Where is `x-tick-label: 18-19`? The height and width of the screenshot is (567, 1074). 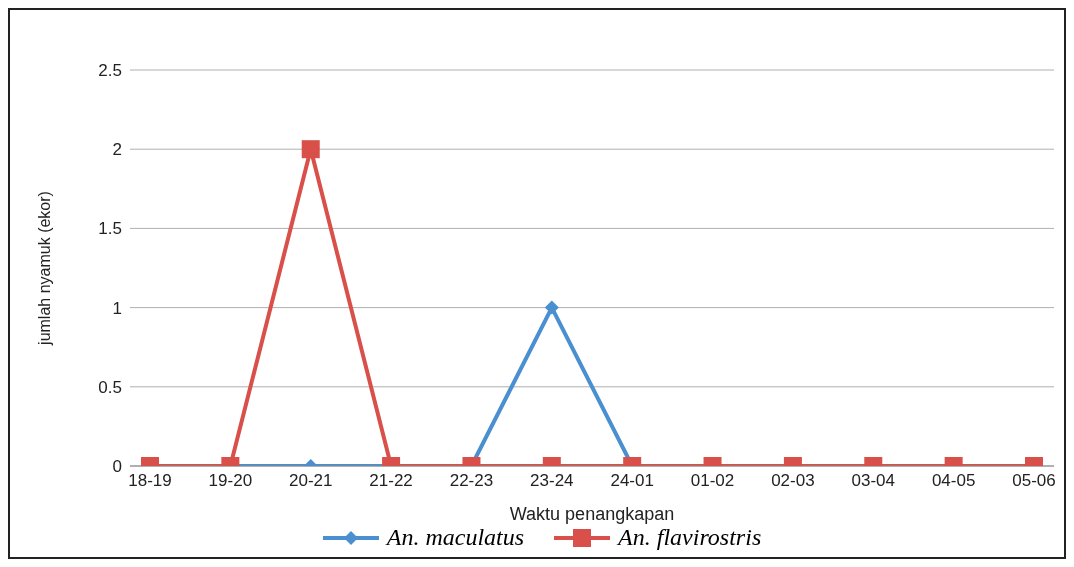 x-tick-label: 18-19 is located at coordinates (150, 481).